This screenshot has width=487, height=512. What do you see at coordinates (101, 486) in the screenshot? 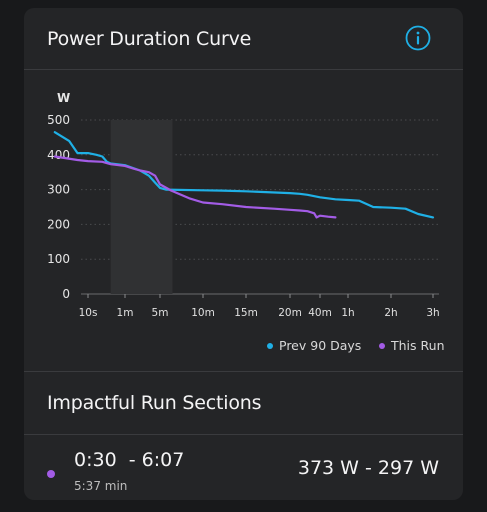
I see `run-section-duration: 5:37 min` at bounding box center [101, 486].